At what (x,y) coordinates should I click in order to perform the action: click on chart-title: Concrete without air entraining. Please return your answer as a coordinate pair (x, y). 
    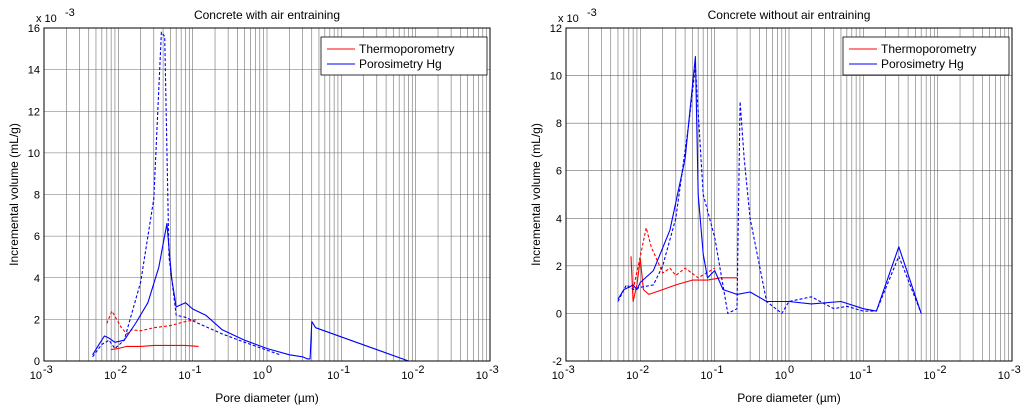
    Looking at the image, I should click on (789, 15).